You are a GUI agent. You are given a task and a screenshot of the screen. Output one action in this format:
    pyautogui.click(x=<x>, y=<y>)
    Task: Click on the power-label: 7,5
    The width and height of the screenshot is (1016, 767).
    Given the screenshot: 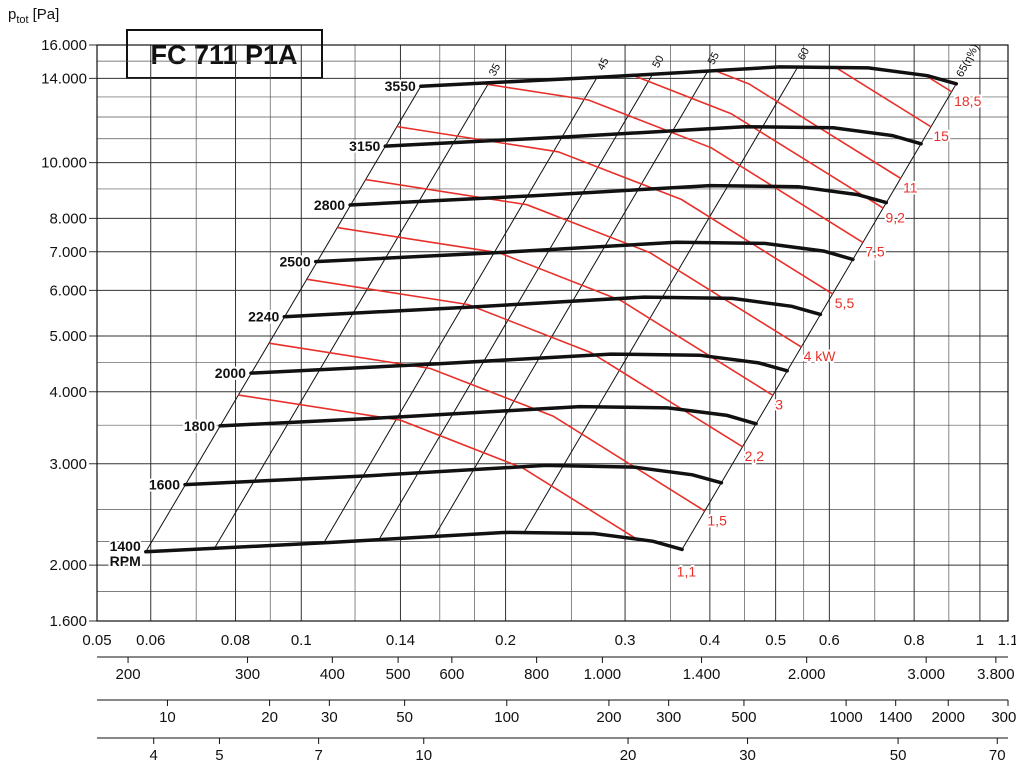 What is the action you would take?
    pyautogui.click(x=875, y=252)
    